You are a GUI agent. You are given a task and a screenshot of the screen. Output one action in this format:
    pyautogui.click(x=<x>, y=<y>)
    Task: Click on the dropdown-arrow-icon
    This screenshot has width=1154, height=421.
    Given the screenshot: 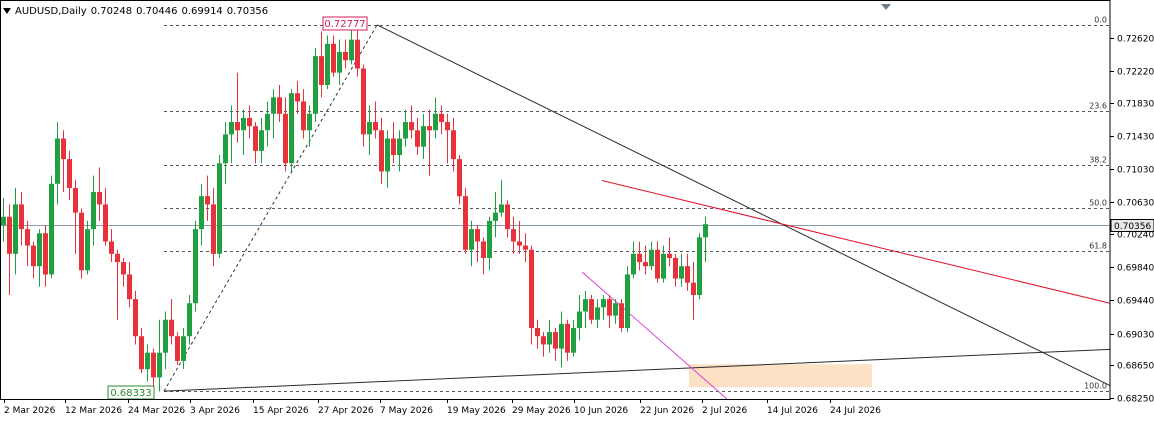 What is the action you would take?
    pyautogui.click(x=7, y=11)
    